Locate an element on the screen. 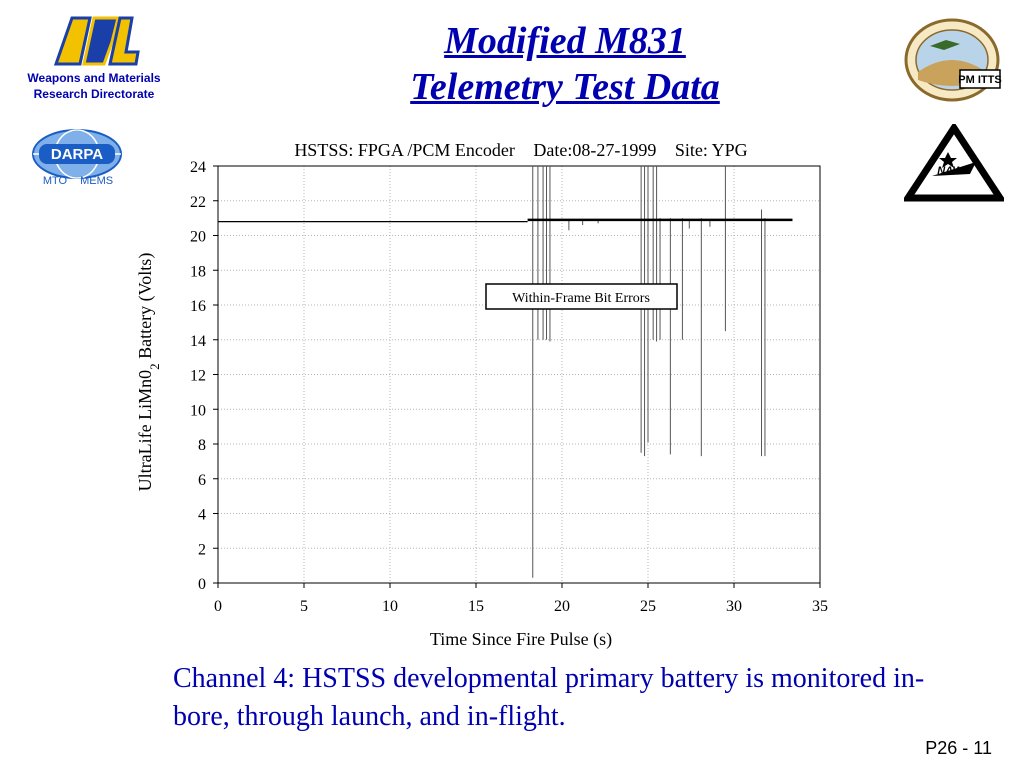  x-tick-label: 0 is located at coordinates (218, 606).